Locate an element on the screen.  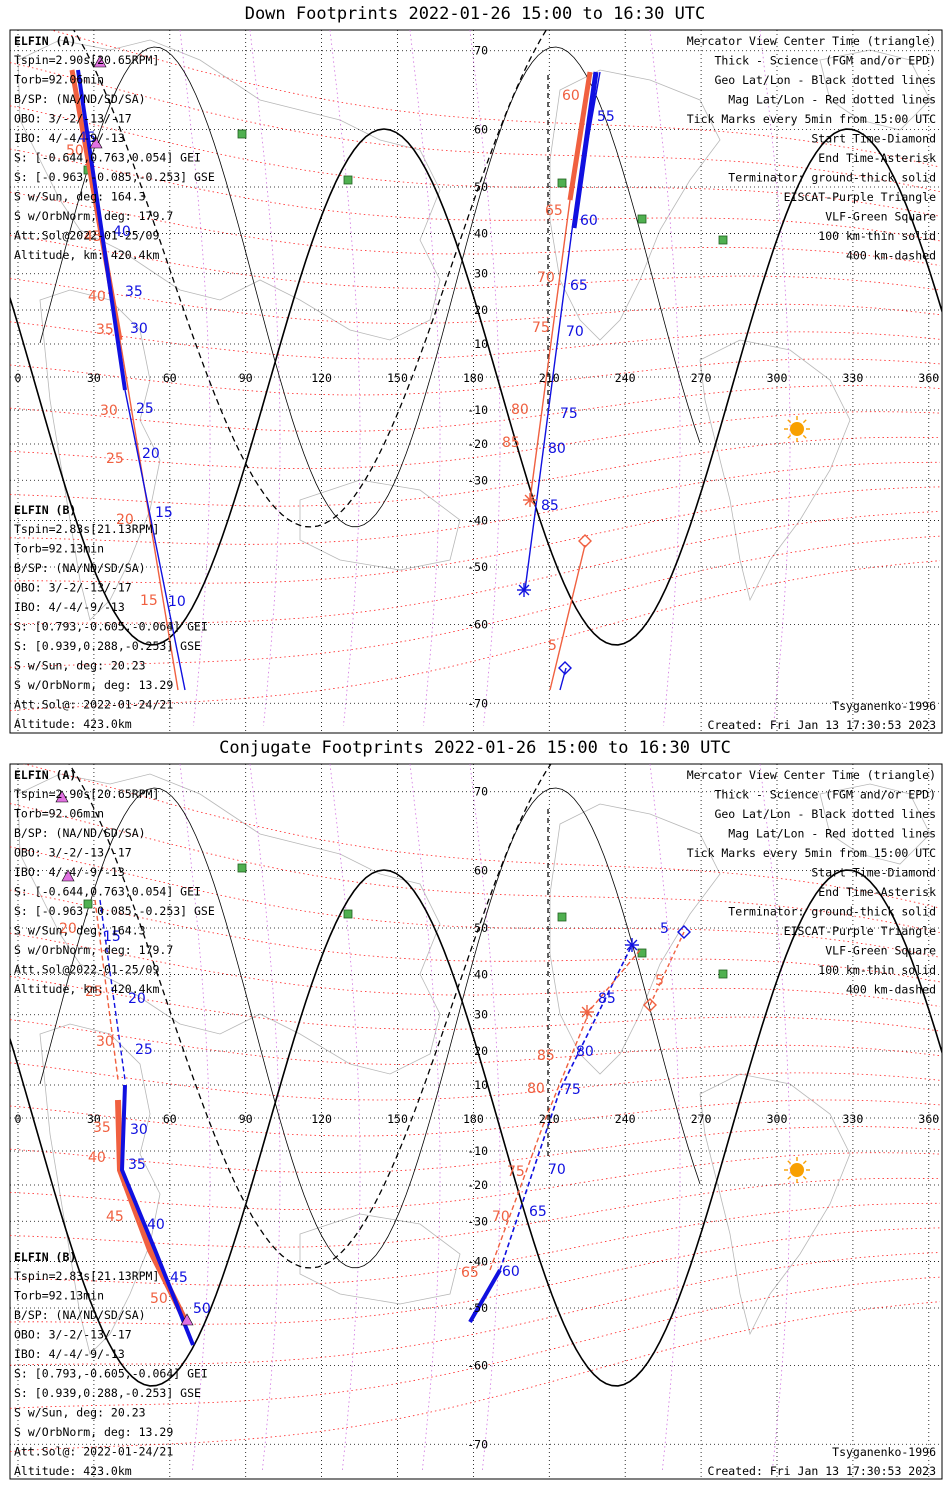
sat-a-info-line: OBO: 3/-2/-13/-17 is located at coordinates (73, 853).